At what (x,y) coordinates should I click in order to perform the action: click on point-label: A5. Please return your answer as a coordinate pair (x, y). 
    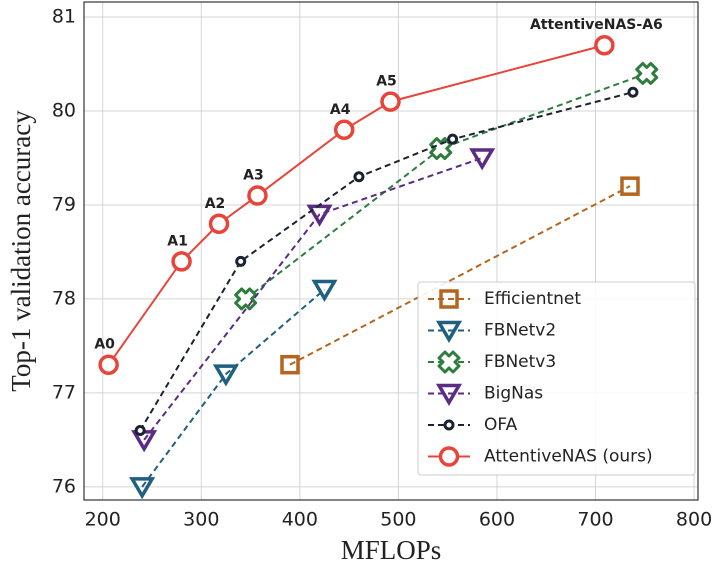
    Looking at the image, I should click on (386, 82).